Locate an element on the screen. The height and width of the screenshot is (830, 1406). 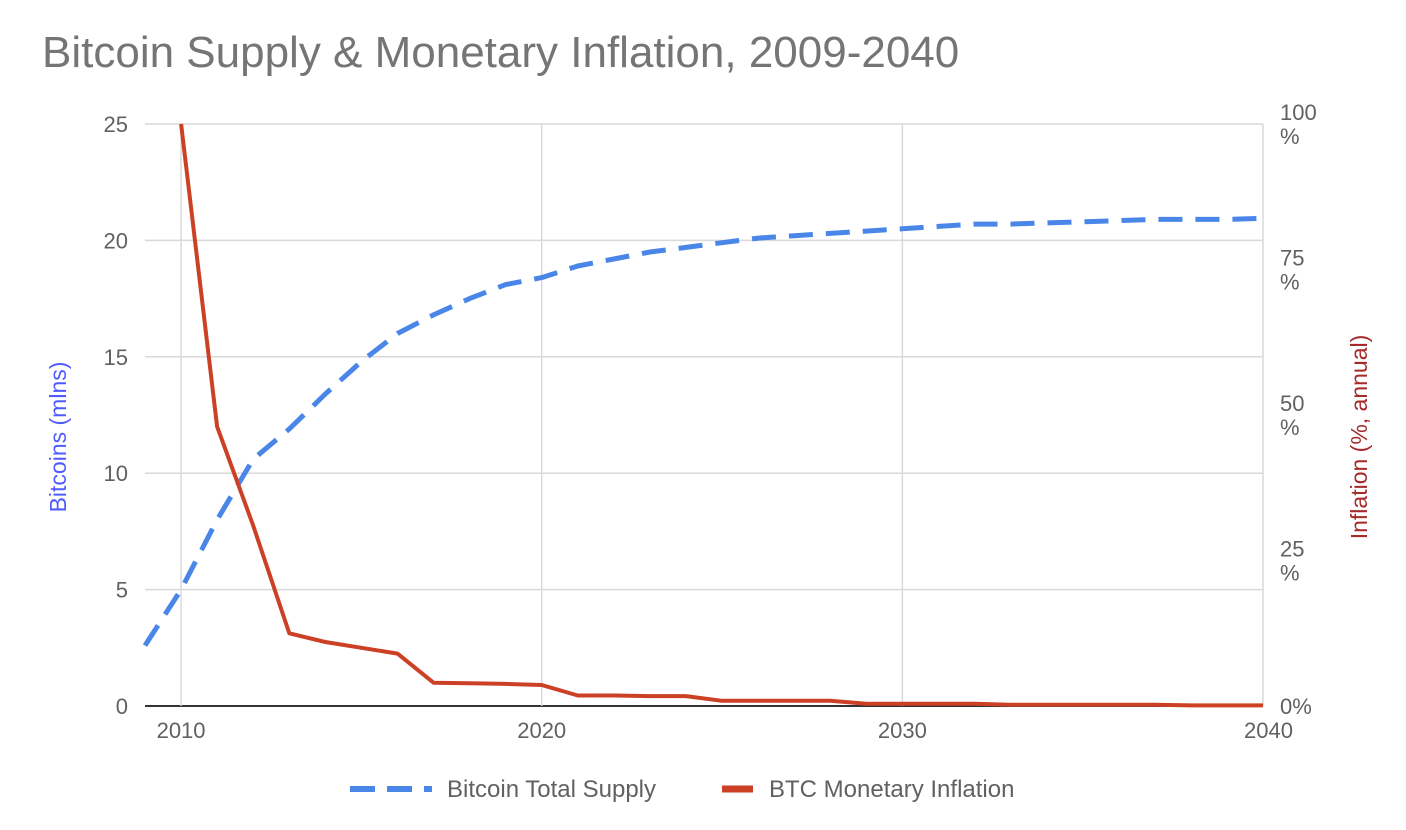
right-tick-label: 50 is located at coordinates (1292, 403).